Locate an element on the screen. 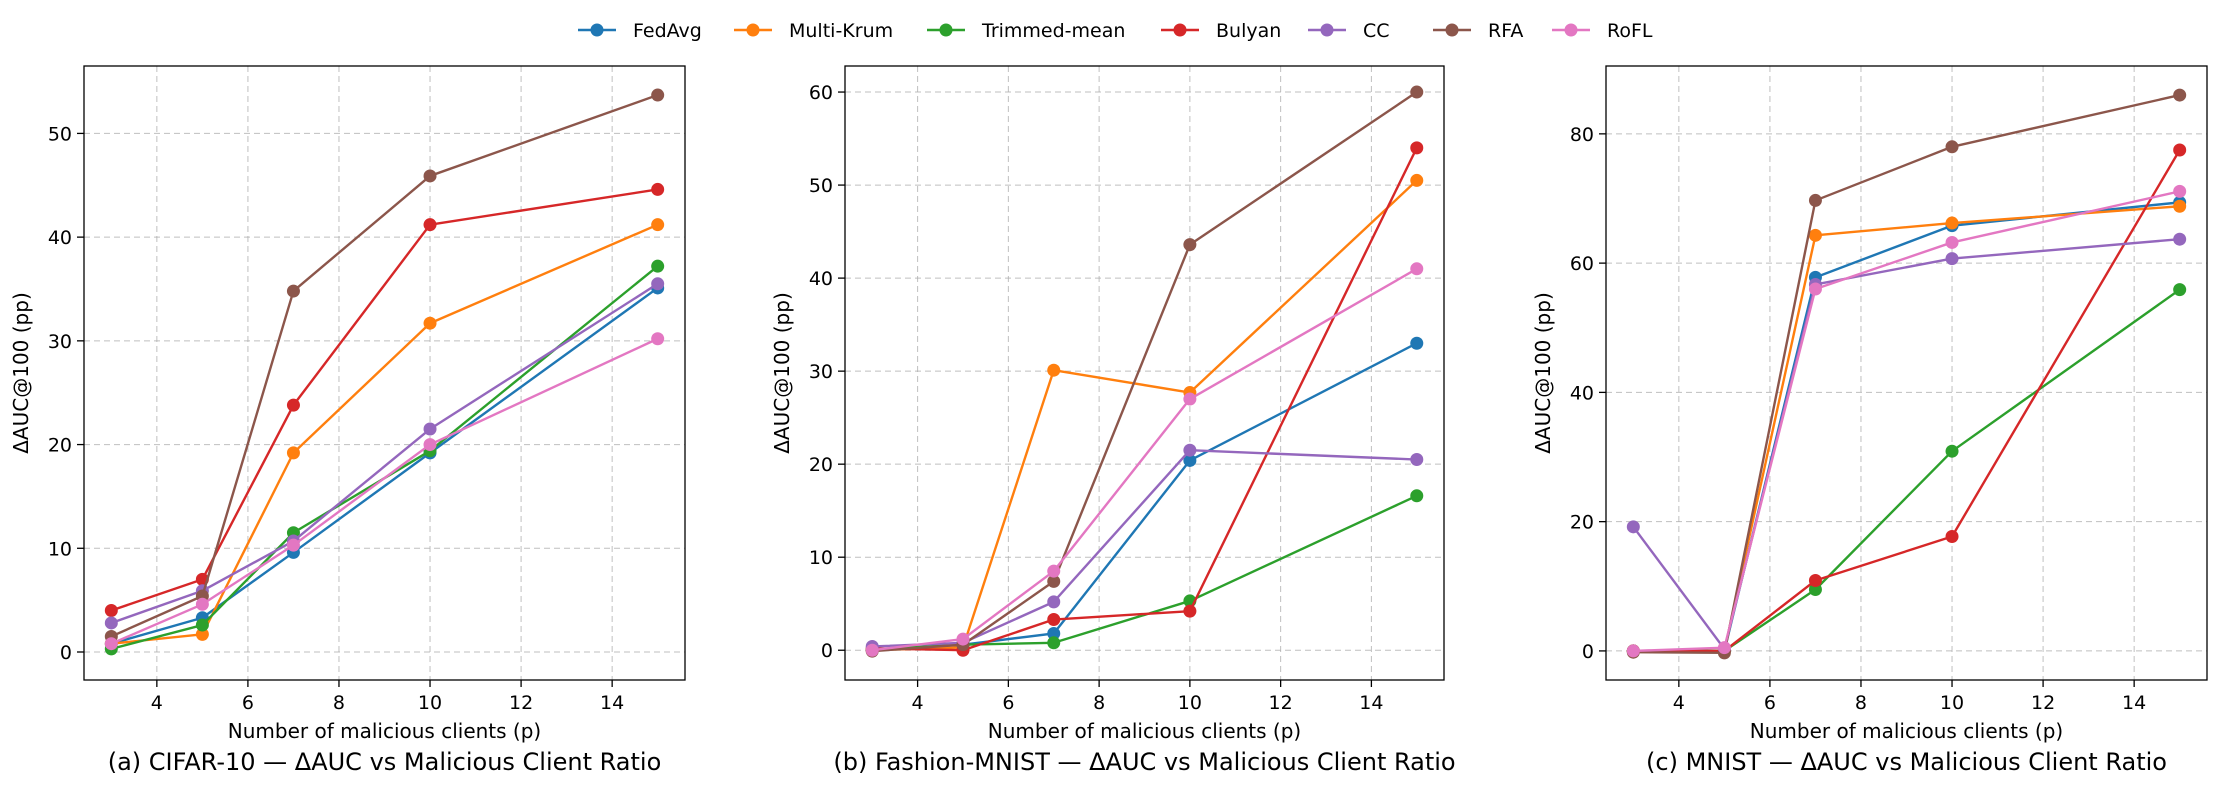 Image resolution: width=2219 pixels, height=791 pixels. legend-label: RoFL is located at coordinates (1630, 31).